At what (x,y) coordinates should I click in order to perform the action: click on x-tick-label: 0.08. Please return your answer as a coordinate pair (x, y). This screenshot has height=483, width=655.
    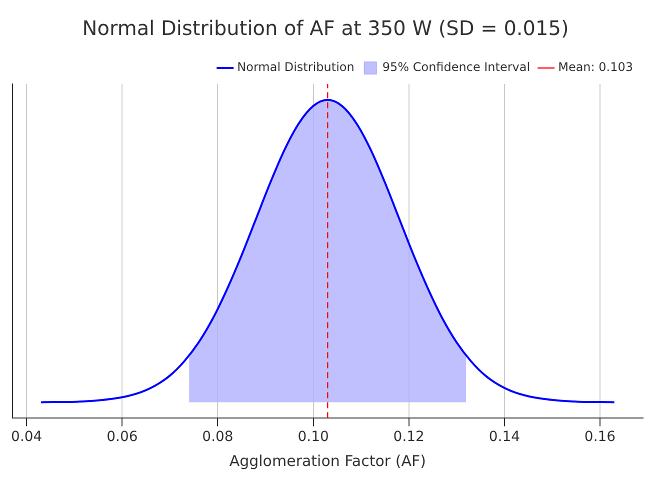
    Looking at the image, I should click on (218, 437).